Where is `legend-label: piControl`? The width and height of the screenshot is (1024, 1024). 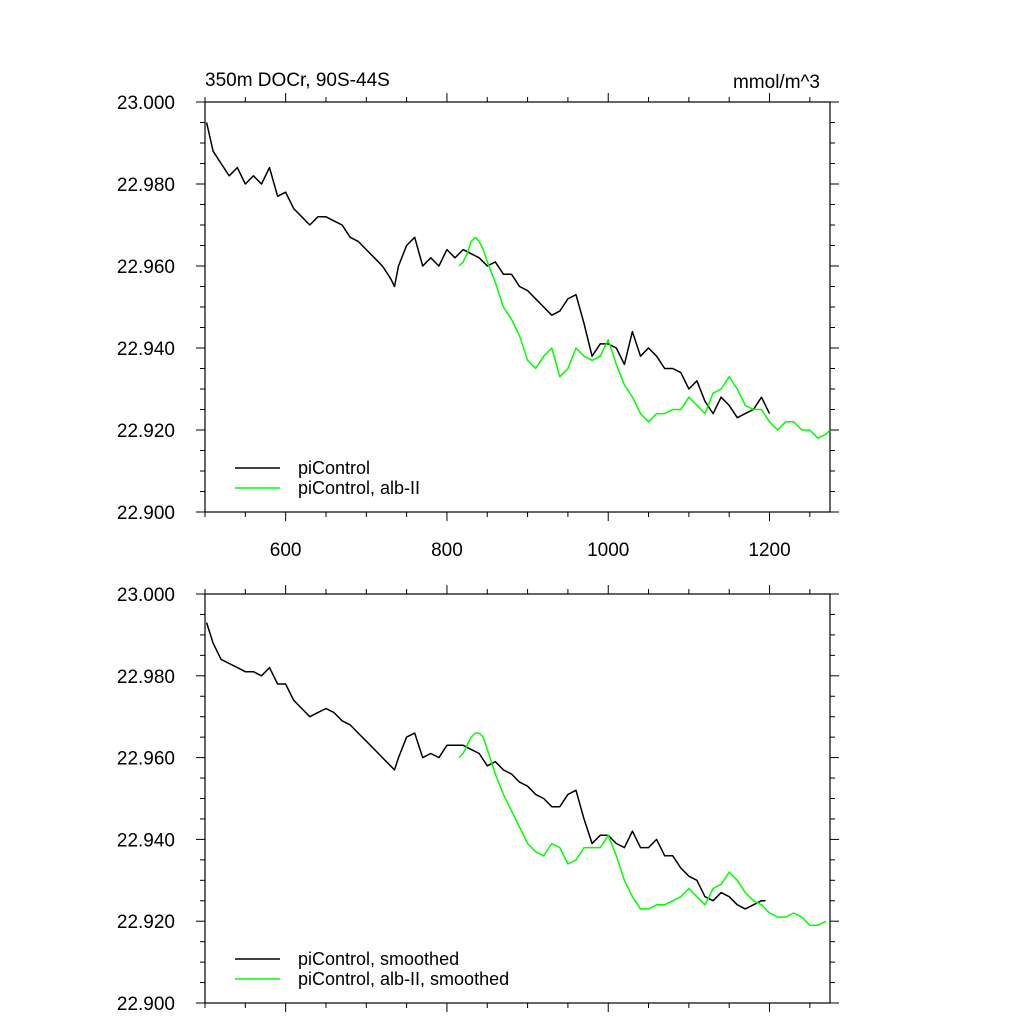
legend-label: piControl is located at coordinates (334, 468).